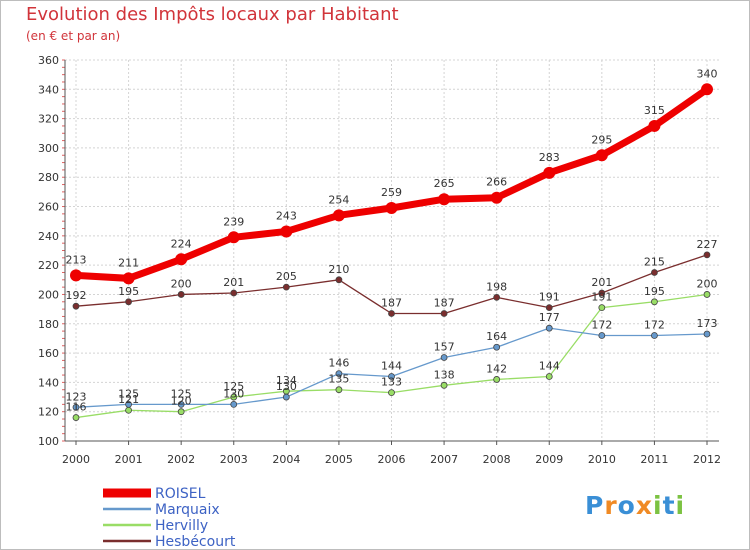  What do you see at coordinates (595, 505) in the screenshot?
I see `logo-letter: P` at bounding box center [595, 505].